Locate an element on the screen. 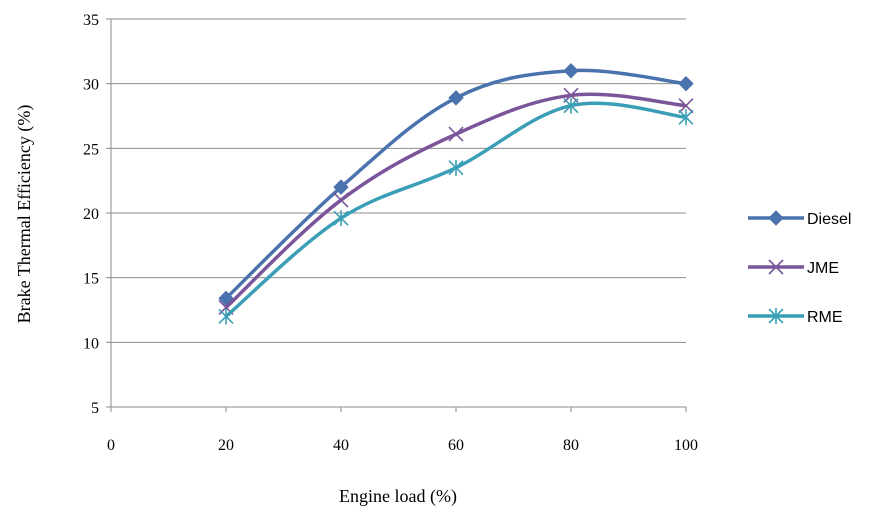  y-tick-label: 15 is located at coordinates (91, 279).